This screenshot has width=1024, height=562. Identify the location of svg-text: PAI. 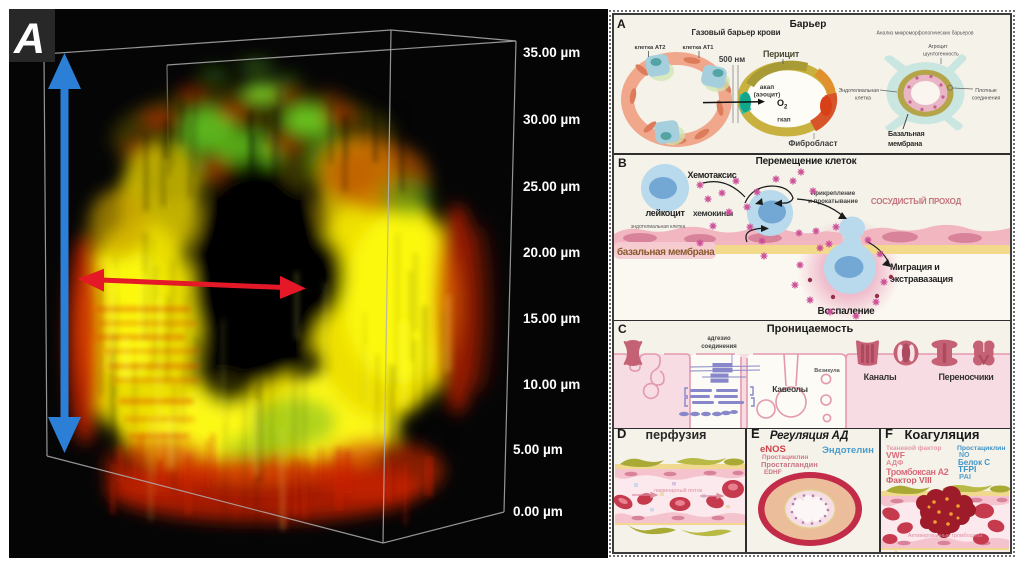
(965, 476).